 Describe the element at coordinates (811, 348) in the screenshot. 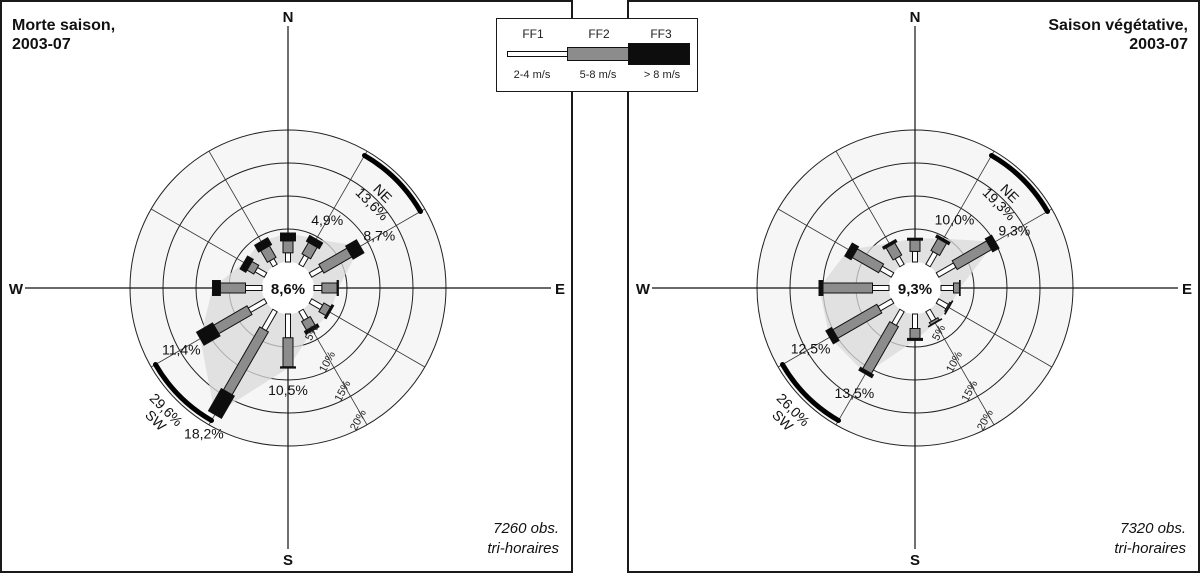

I see `direction-total-label: 12,5%` at that location.